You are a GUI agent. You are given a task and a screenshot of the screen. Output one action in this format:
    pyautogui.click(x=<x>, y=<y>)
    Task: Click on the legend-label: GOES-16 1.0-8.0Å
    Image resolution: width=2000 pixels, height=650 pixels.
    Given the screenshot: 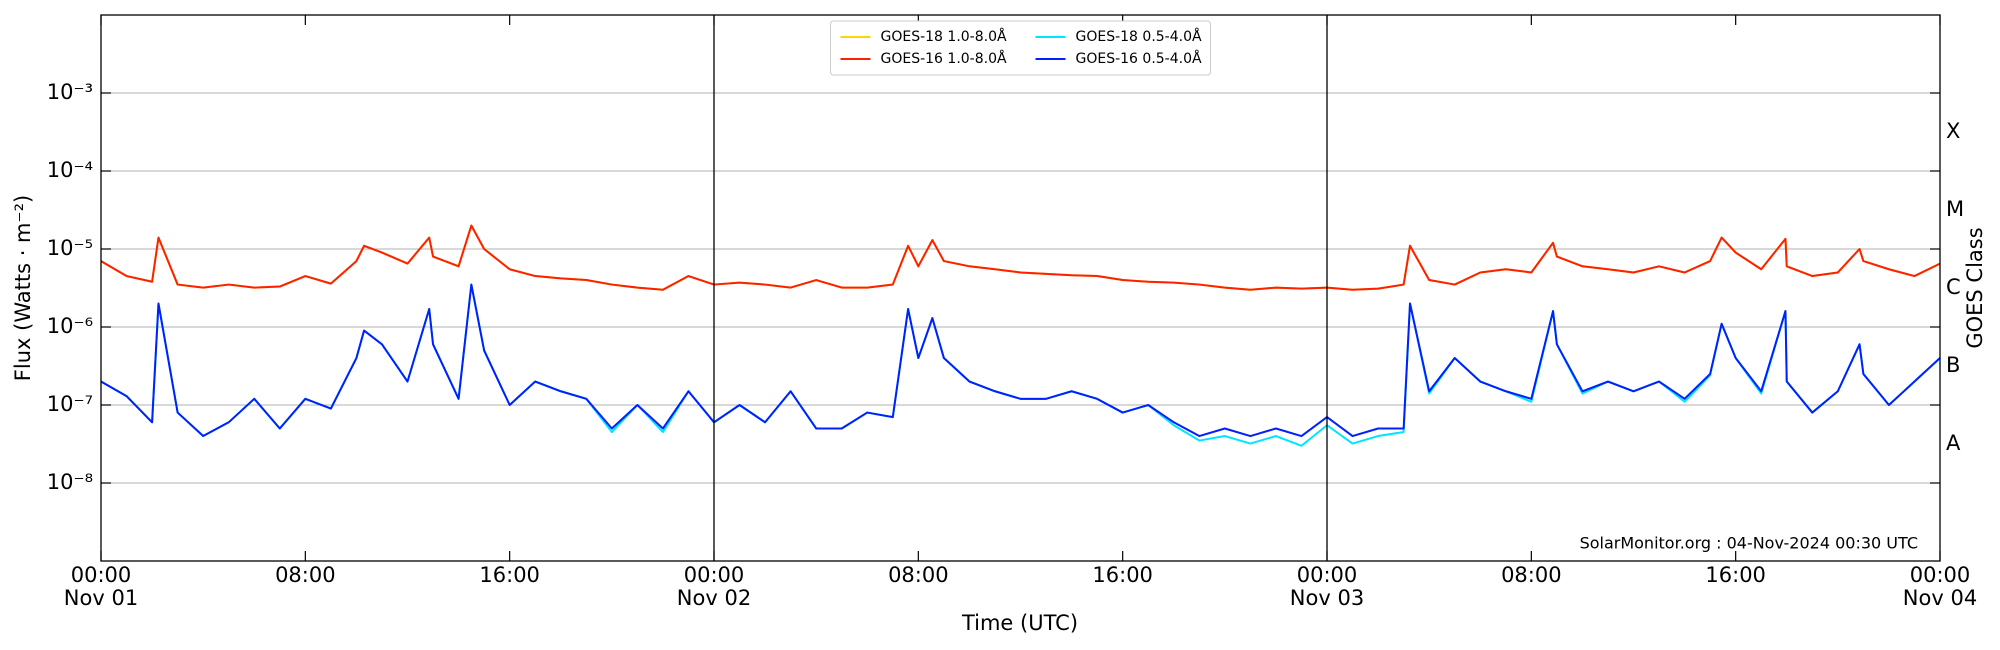 What is the action you would take?
    pyautogui.click(x=944, y=58)
    